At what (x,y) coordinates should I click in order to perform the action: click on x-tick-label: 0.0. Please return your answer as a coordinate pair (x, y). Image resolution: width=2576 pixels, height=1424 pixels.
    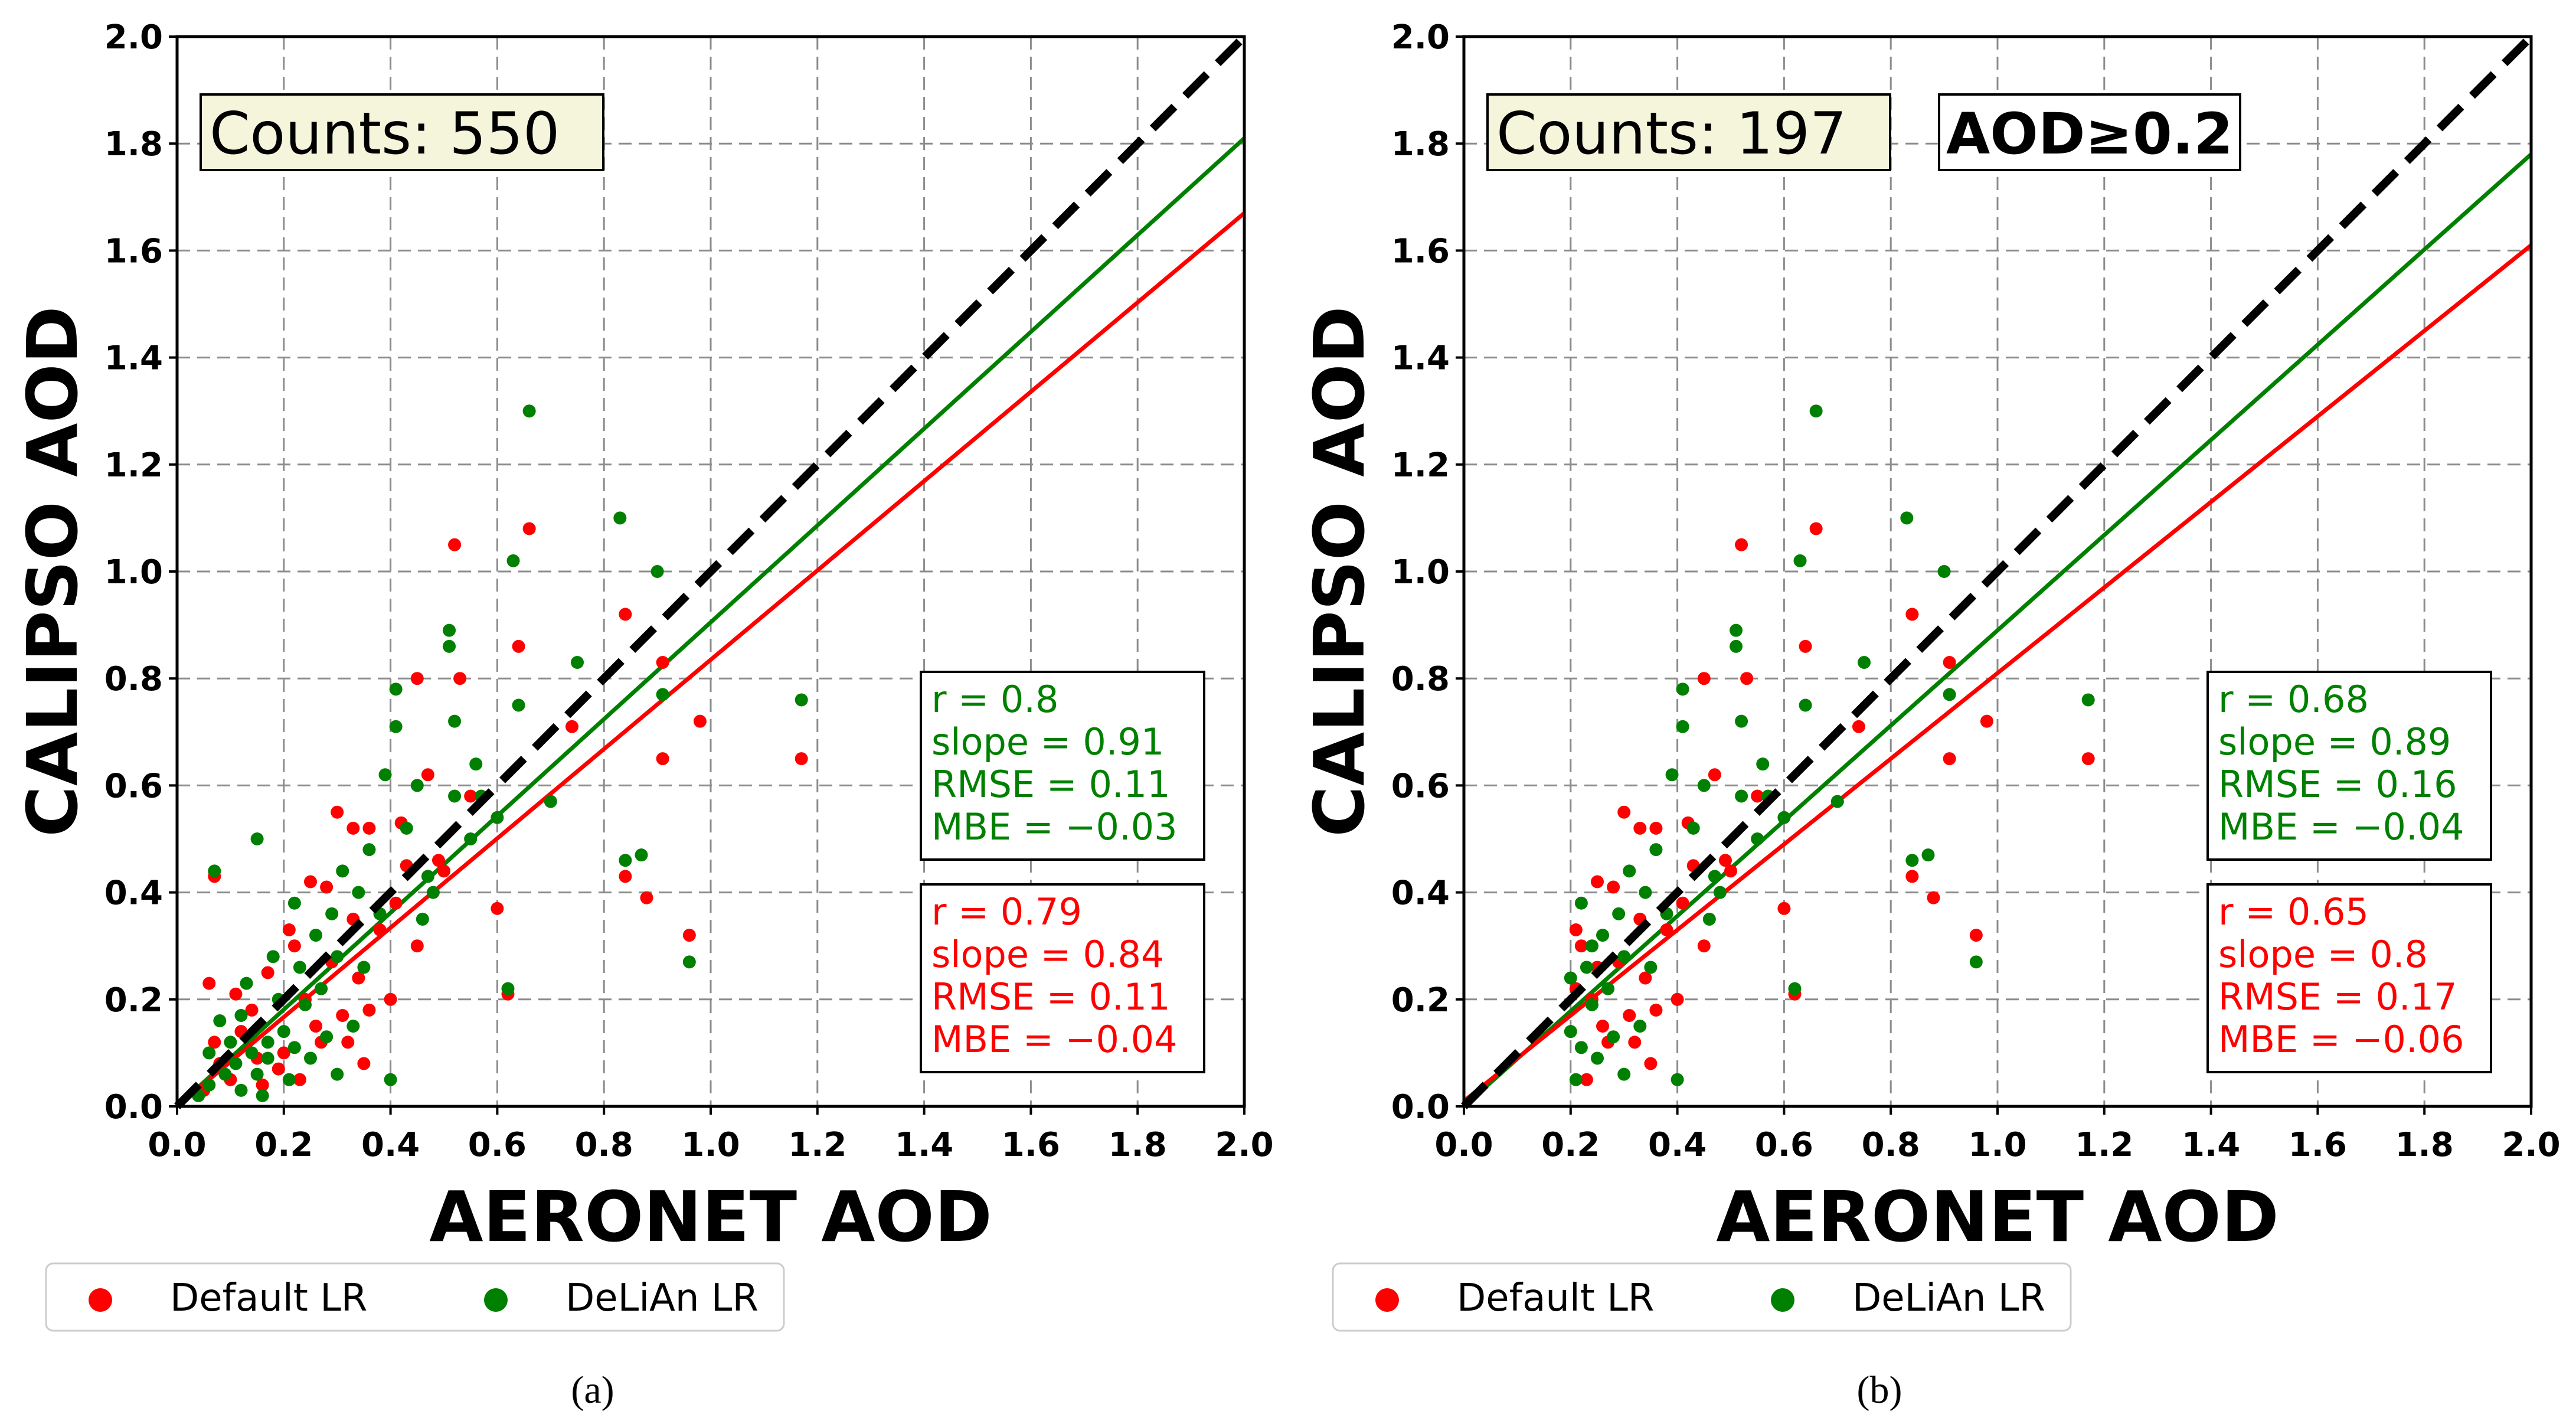
    Looking at the image, I should click on (177, 1145).